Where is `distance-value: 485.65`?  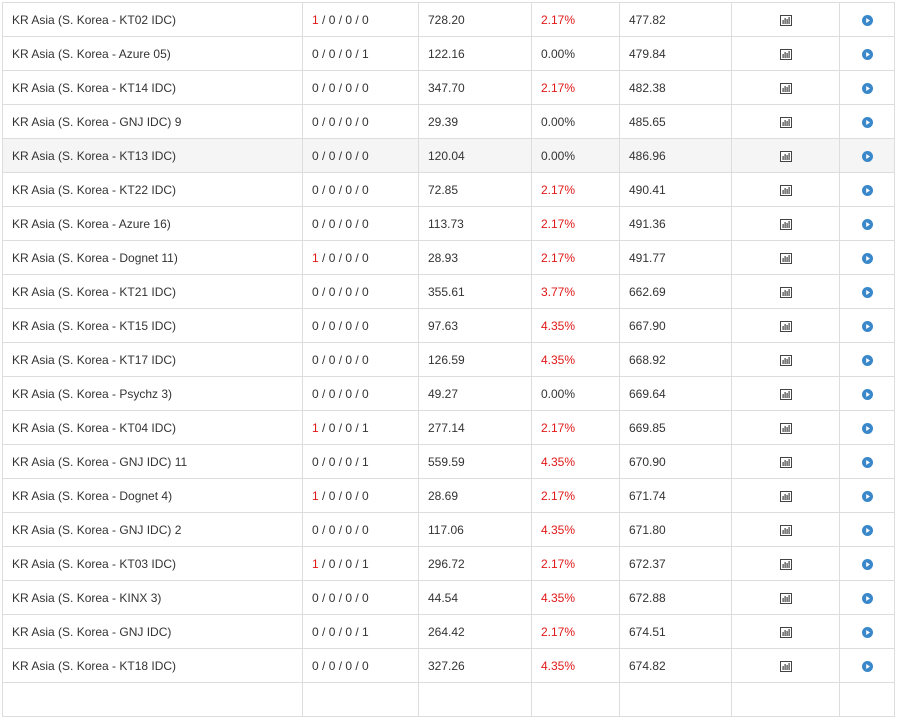 distance-value: 485.65 is located at coordinates (647, 121).